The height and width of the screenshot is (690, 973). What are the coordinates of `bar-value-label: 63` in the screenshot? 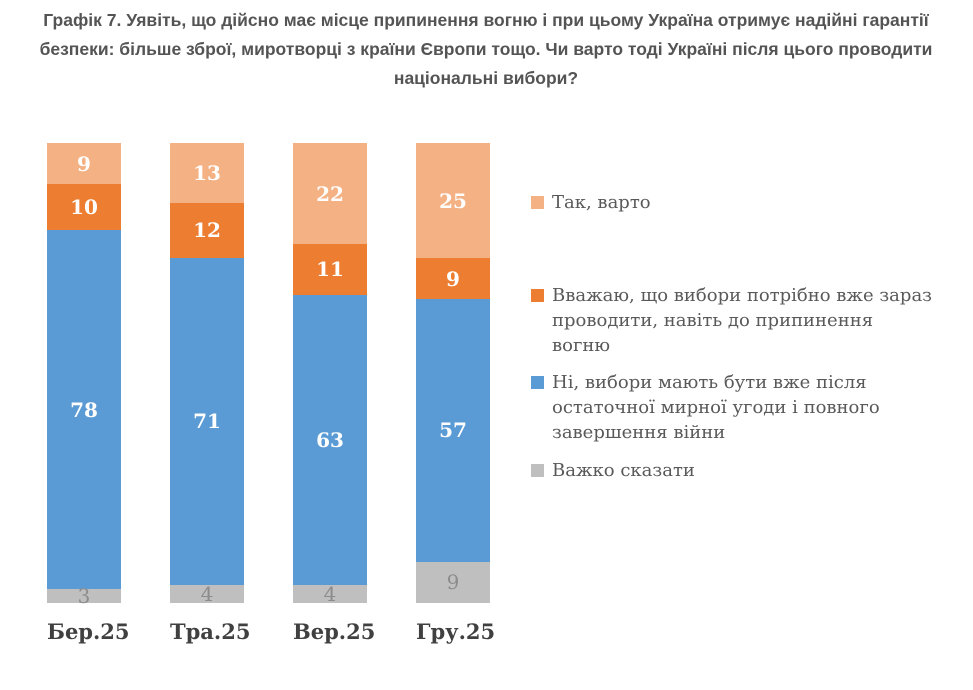 It's located at (330, 439).